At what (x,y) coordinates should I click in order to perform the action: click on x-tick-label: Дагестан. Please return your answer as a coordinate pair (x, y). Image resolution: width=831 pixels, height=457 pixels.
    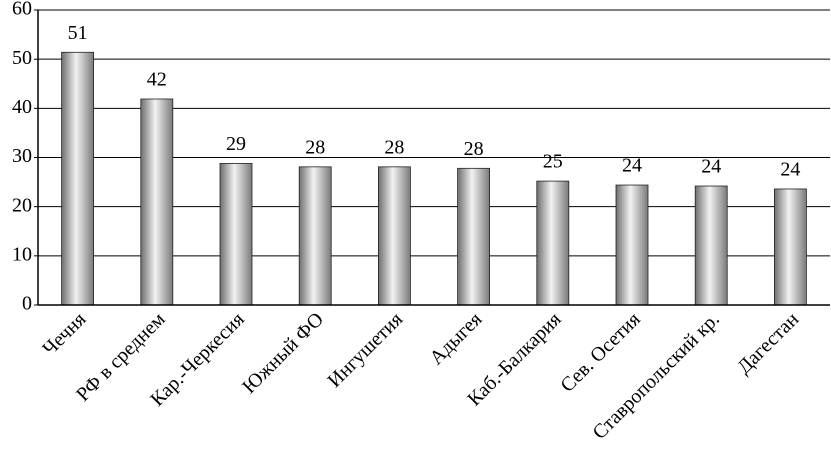
    Looking at the image, I should click on (768, 343).